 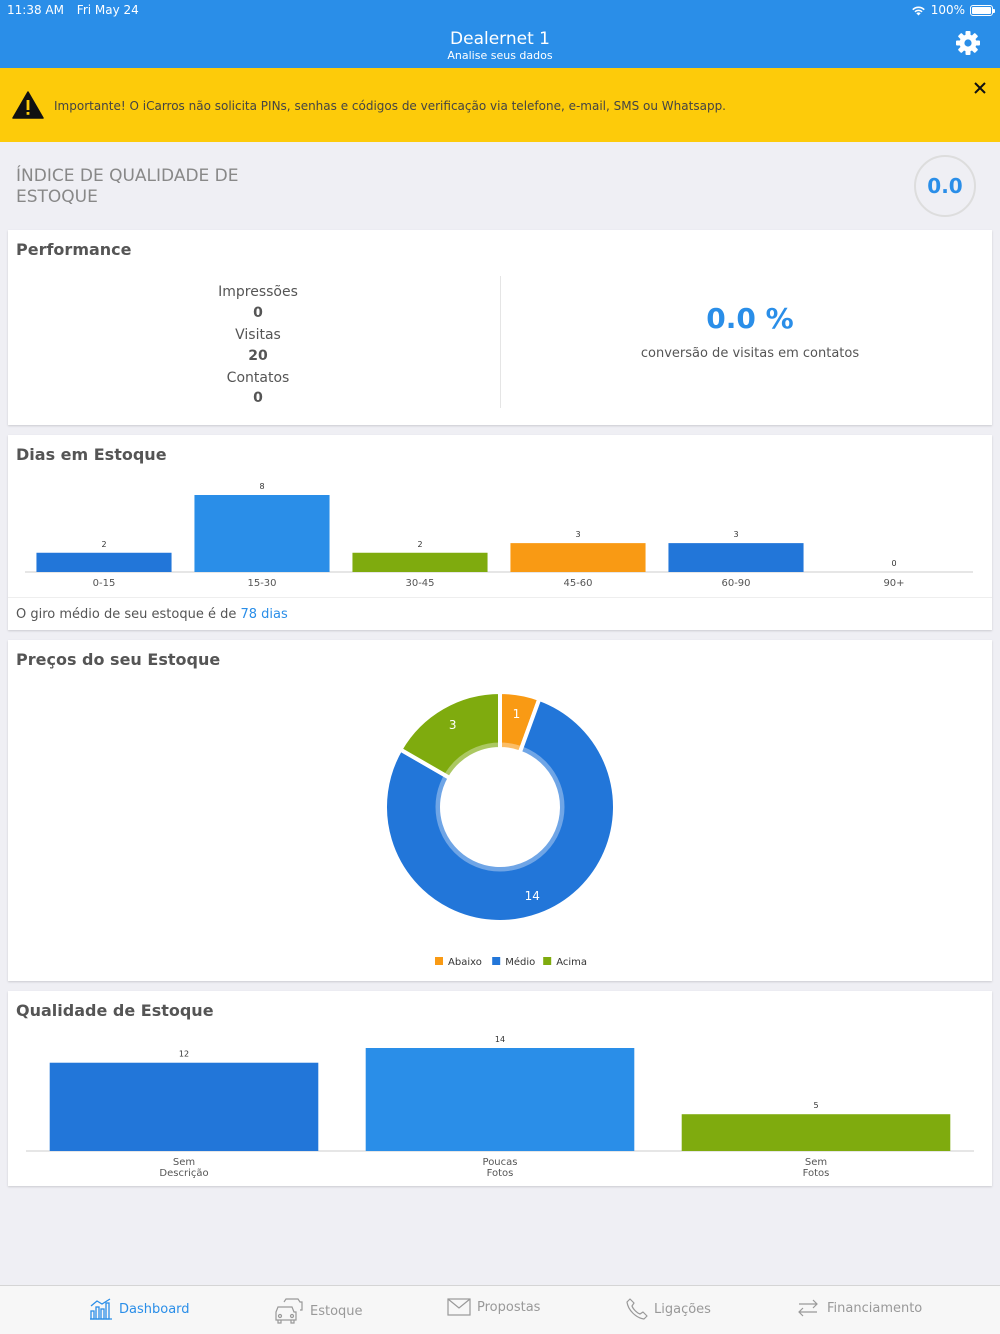 What do you see at coordinates (183, 1173) in the screenshot?
I see `category-label-0-1: Descrição` at bounding box center [183, 1173].